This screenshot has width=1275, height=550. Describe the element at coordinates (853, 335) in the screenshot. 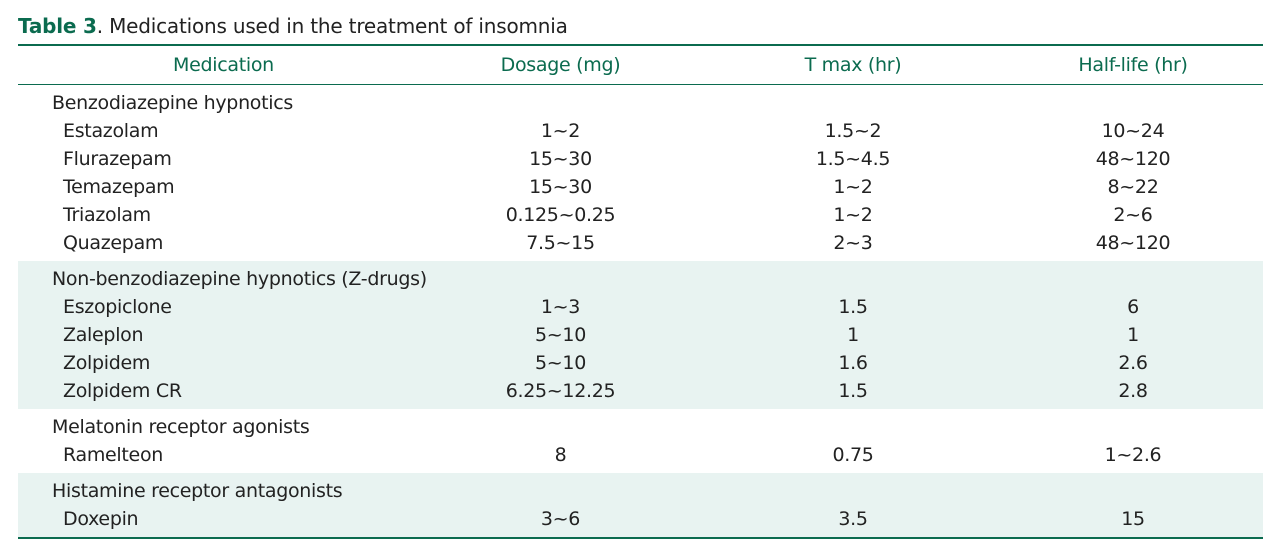

I see `cell-tmax: 1` at that location.